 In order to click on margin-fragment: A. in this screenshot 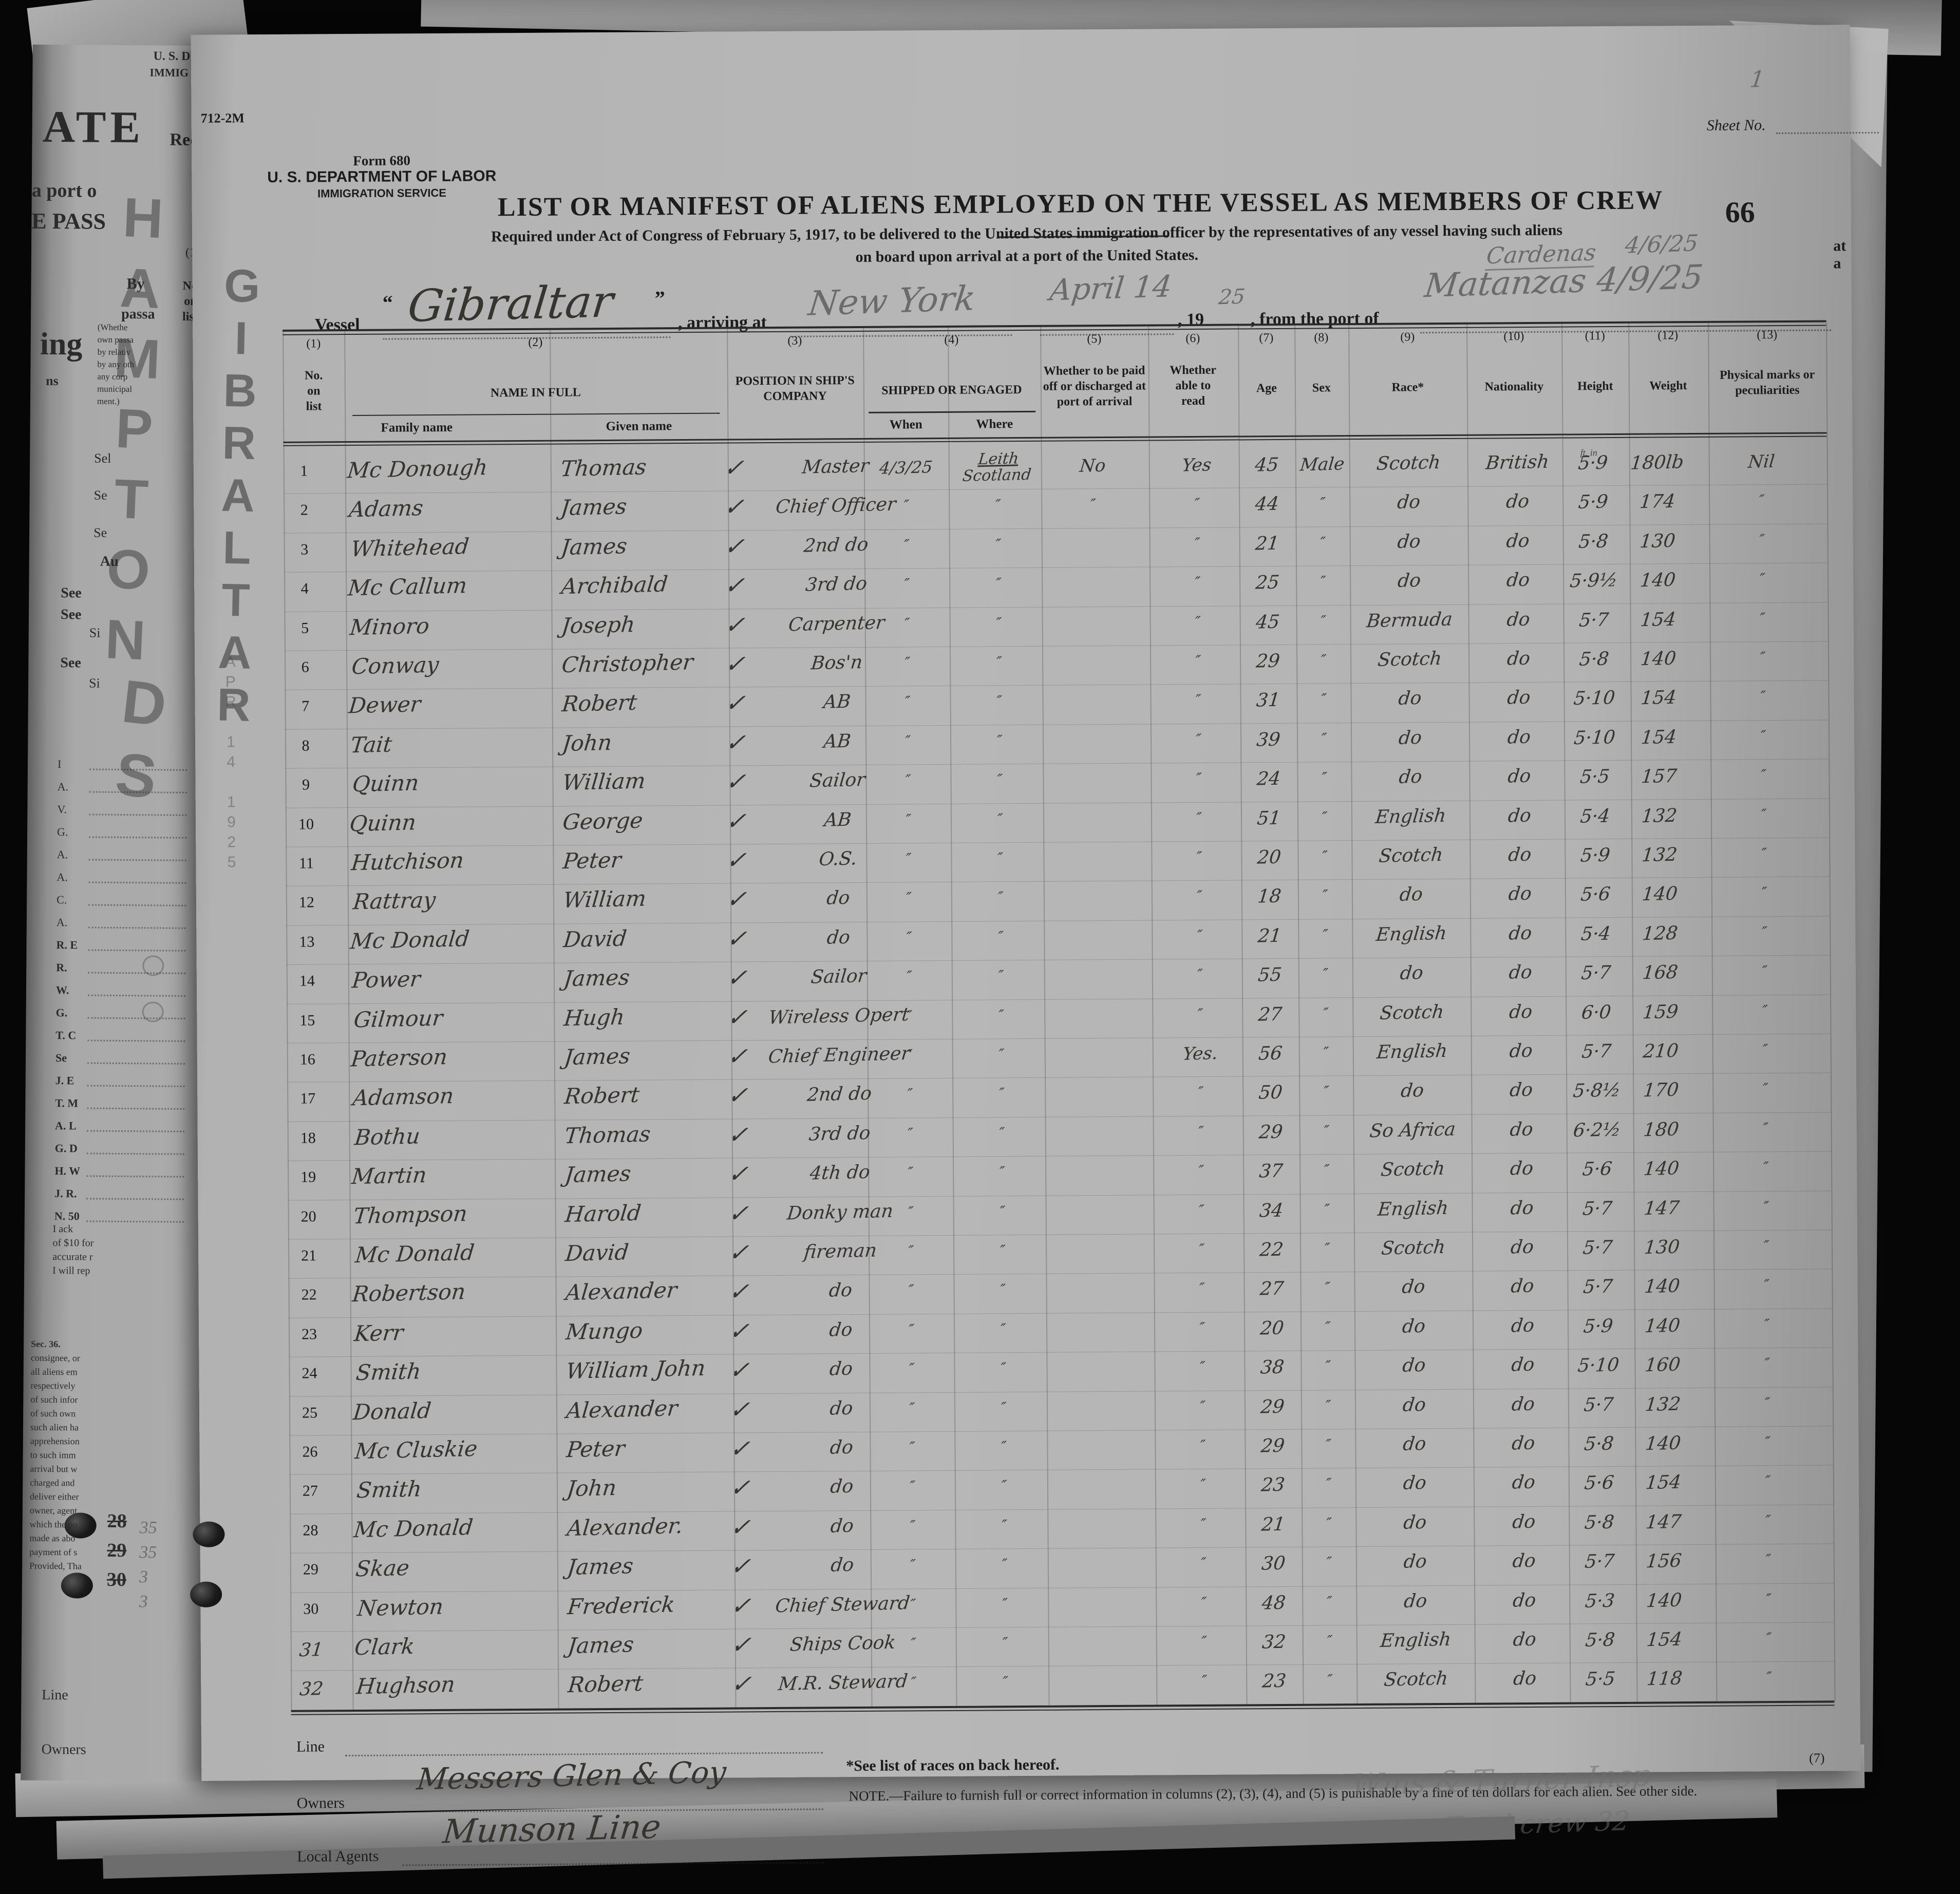, I will do `click(62, 854)`.